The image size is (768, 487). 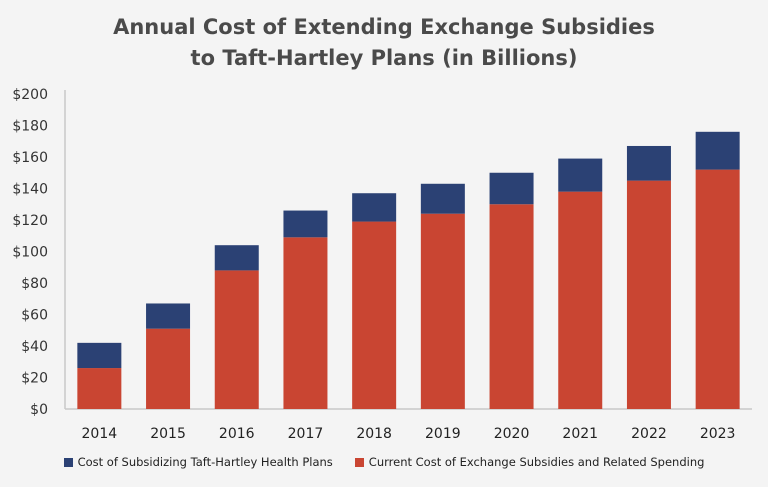 I want to click on bar-taft-hartley-2021, so click(x=580, y=175).